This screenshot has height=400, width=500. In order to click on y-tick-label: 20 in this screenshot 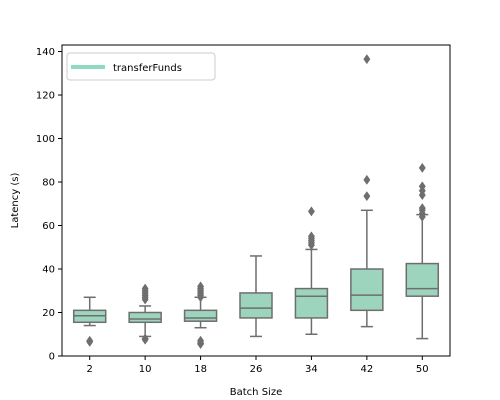, I will do `click(48, 313)`.